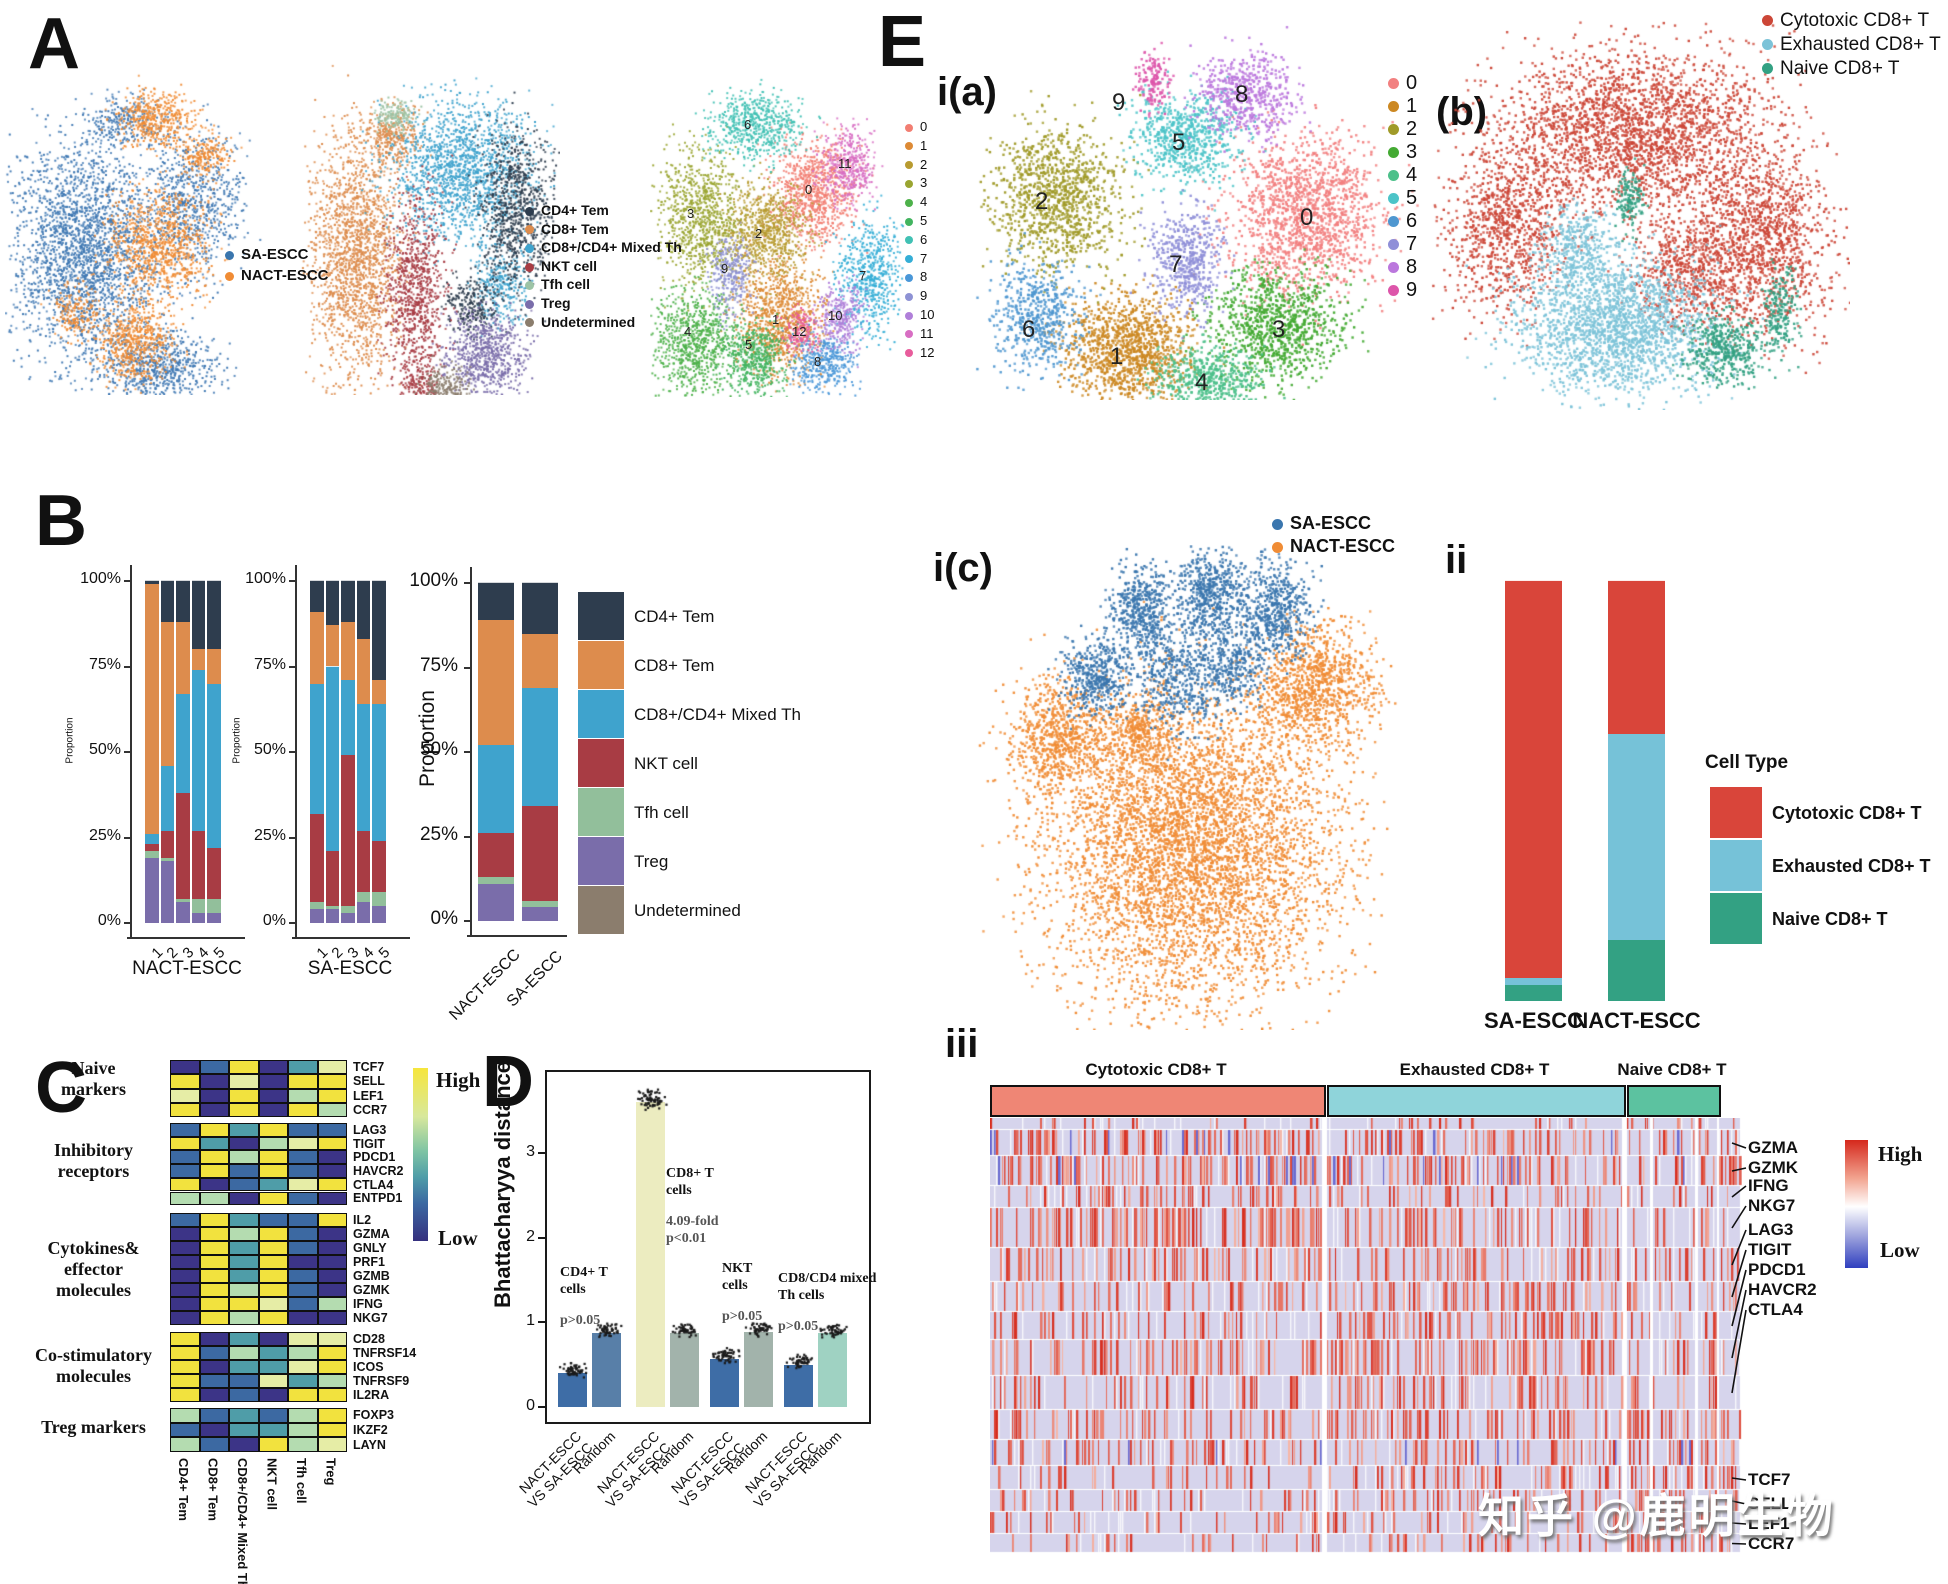 The width and height of the screenshot is (1948, 1584). Describe the element at coordinates (1767, 69) in the screenshot. I see `e-celltype-legend-swatch` at that location.